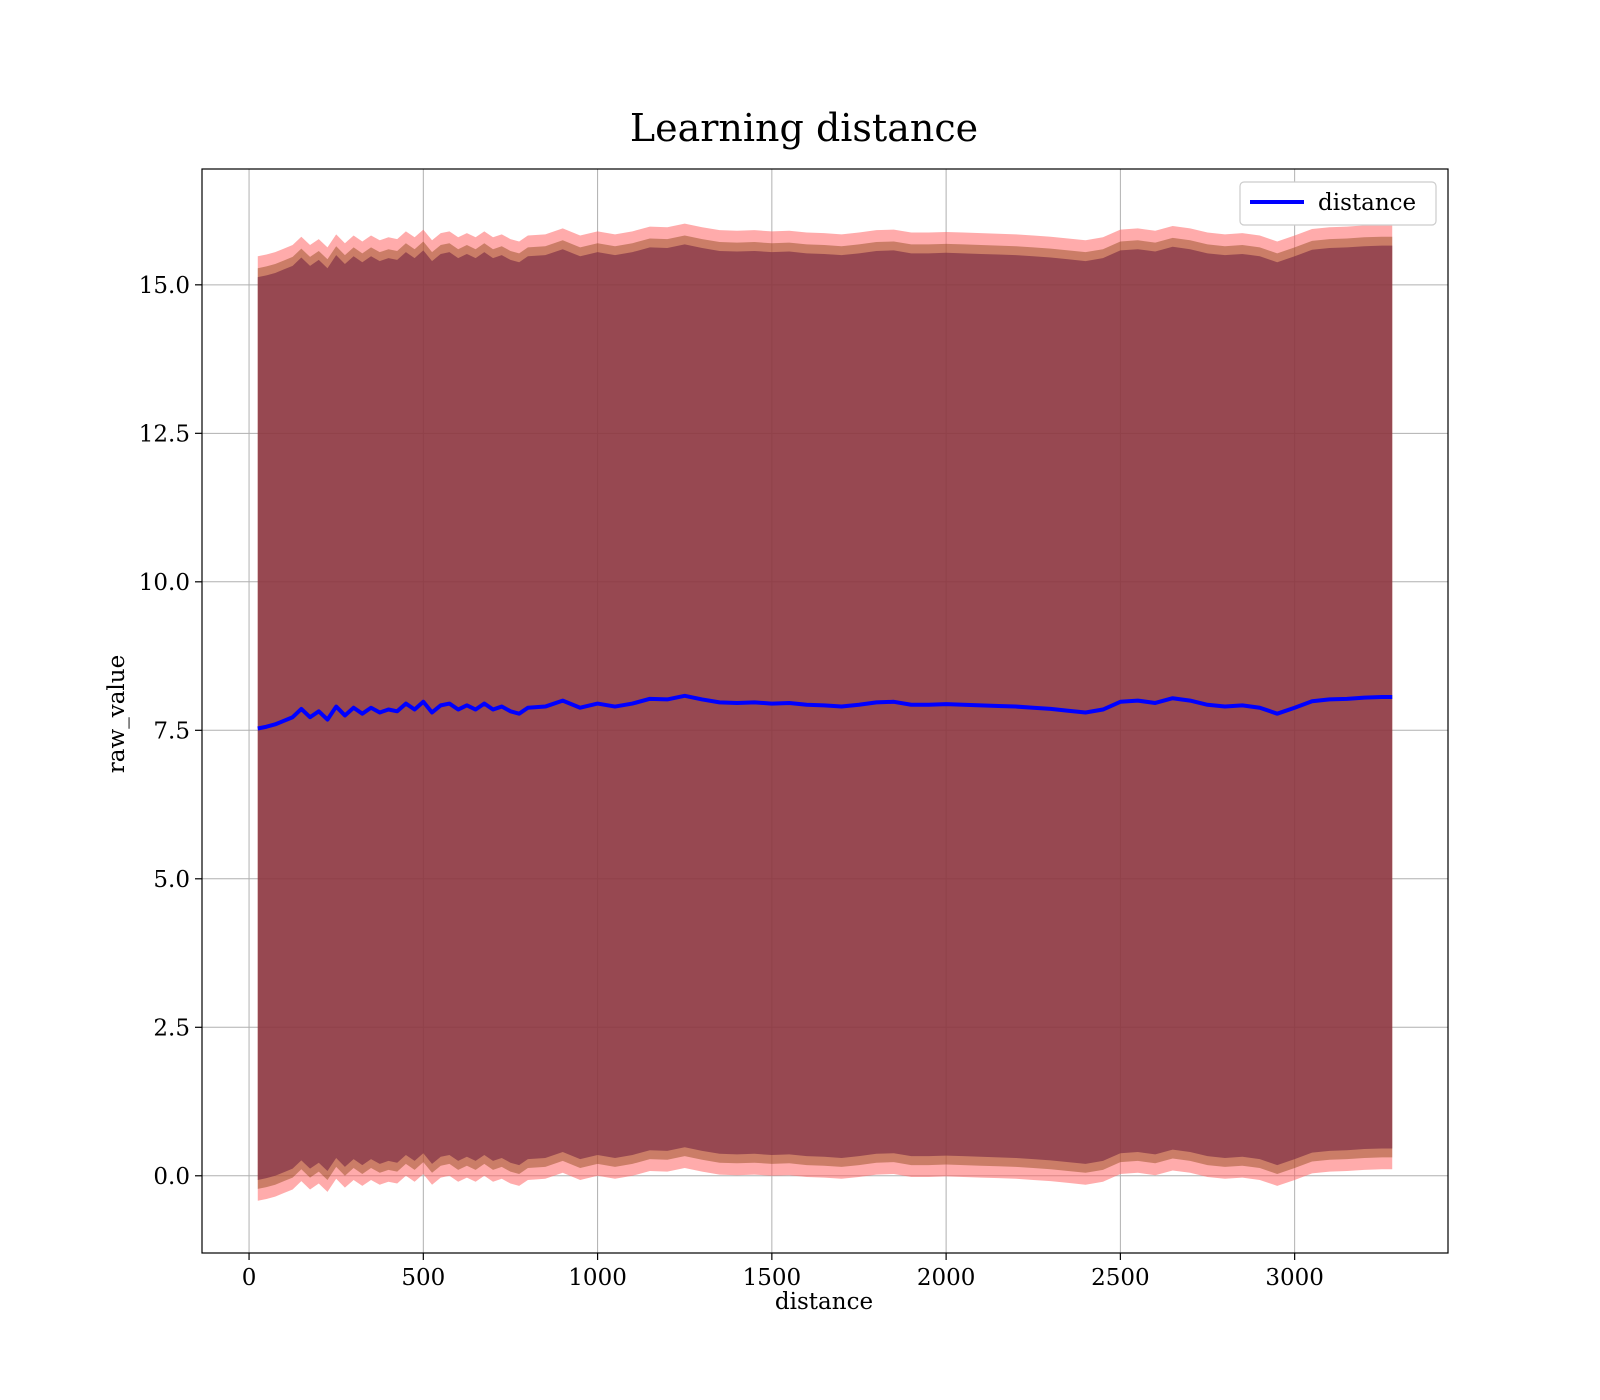 This screenshot has height=1400, width=1600. What do you see at coordinates (772, 1278) in the screenshot?
I see `x-tick-label: 1500` at bounding box center [772, 1278].